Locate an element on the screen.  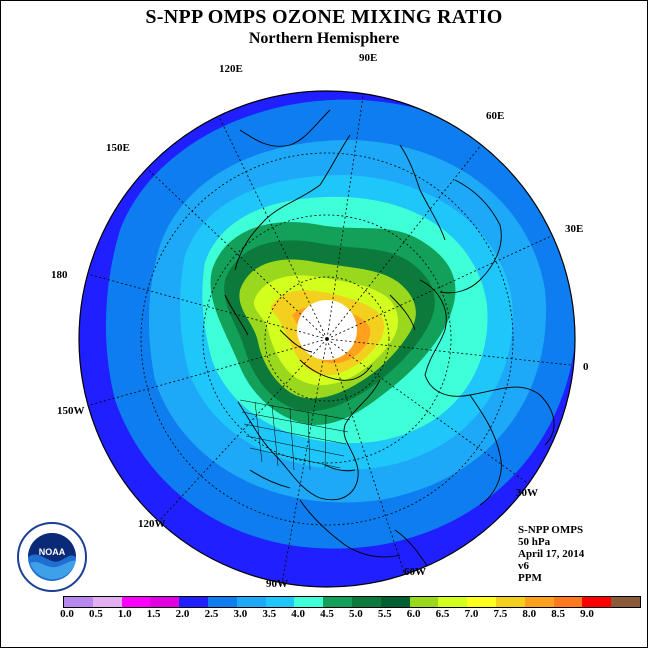
polar-no-data-region is located at coordinates (327, 330).